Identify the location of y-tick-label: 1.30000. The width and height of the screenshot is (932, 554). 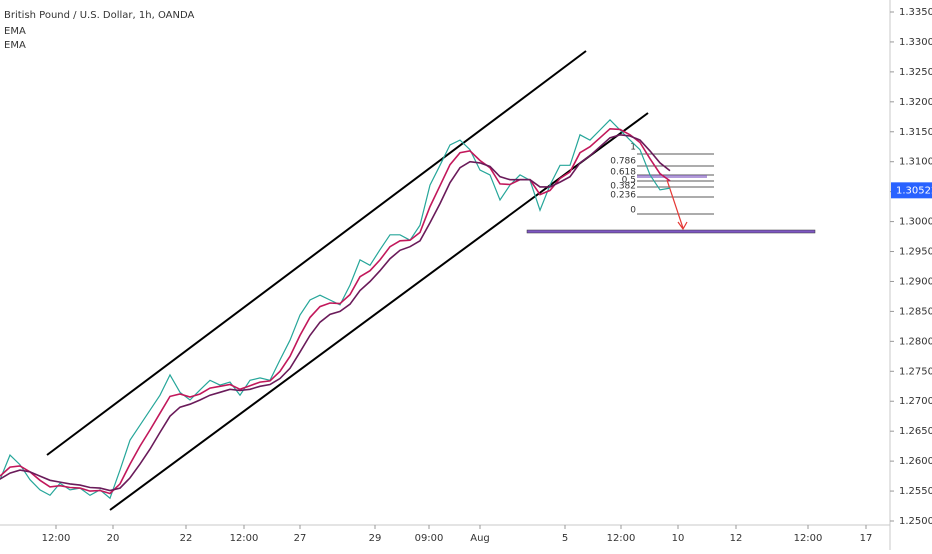
(915, 222).